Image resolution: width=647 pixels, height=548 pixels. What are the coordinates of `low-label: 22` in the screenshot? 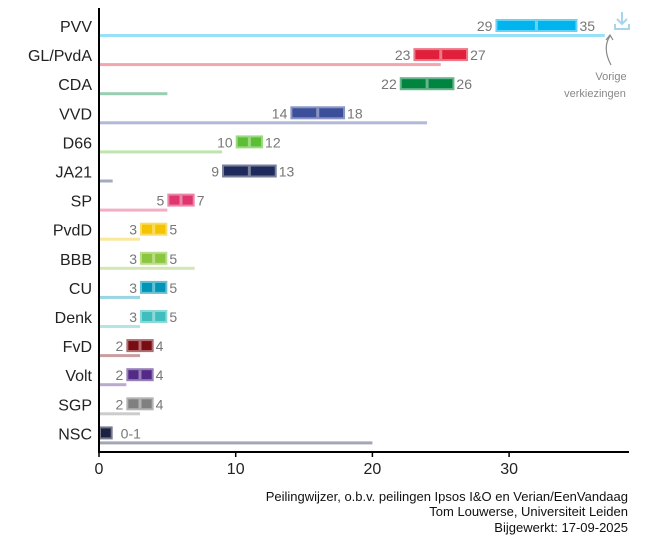 It's located at (389, 84).